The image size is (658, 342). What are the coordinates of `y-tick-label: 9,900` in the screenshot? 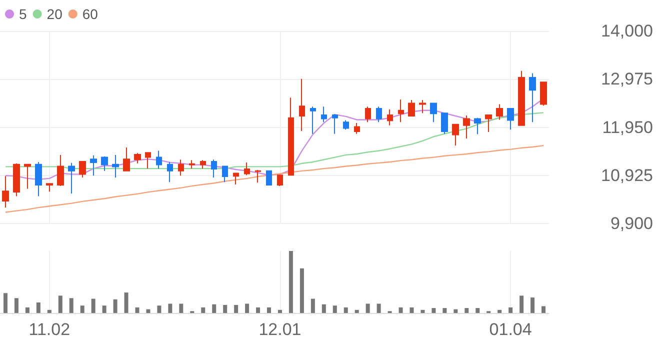 It's located at (631, 223).